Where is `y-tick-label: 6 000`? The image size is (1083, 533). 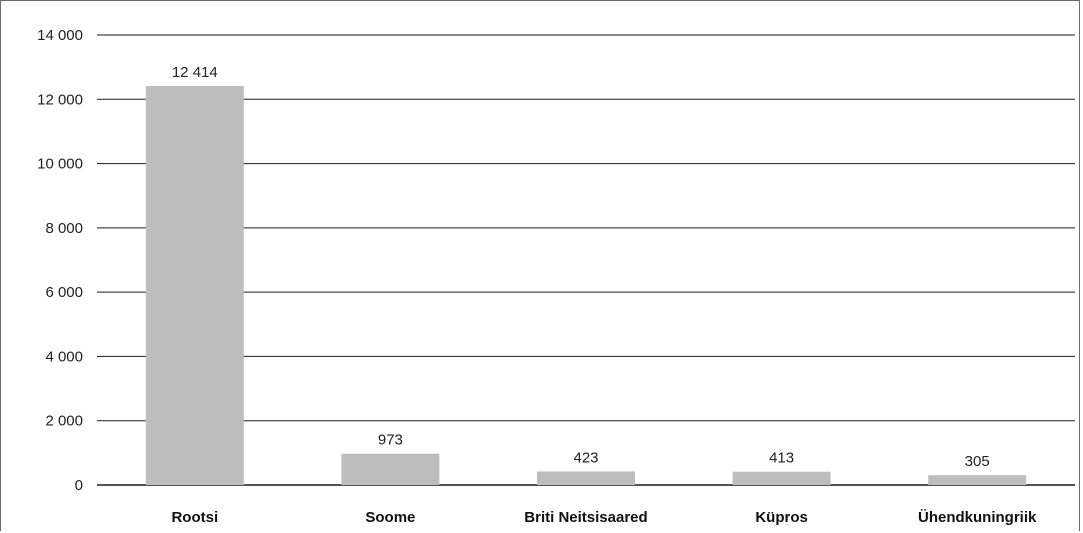
y-tick-label: 6 000 is located at coordinates (64, 292).